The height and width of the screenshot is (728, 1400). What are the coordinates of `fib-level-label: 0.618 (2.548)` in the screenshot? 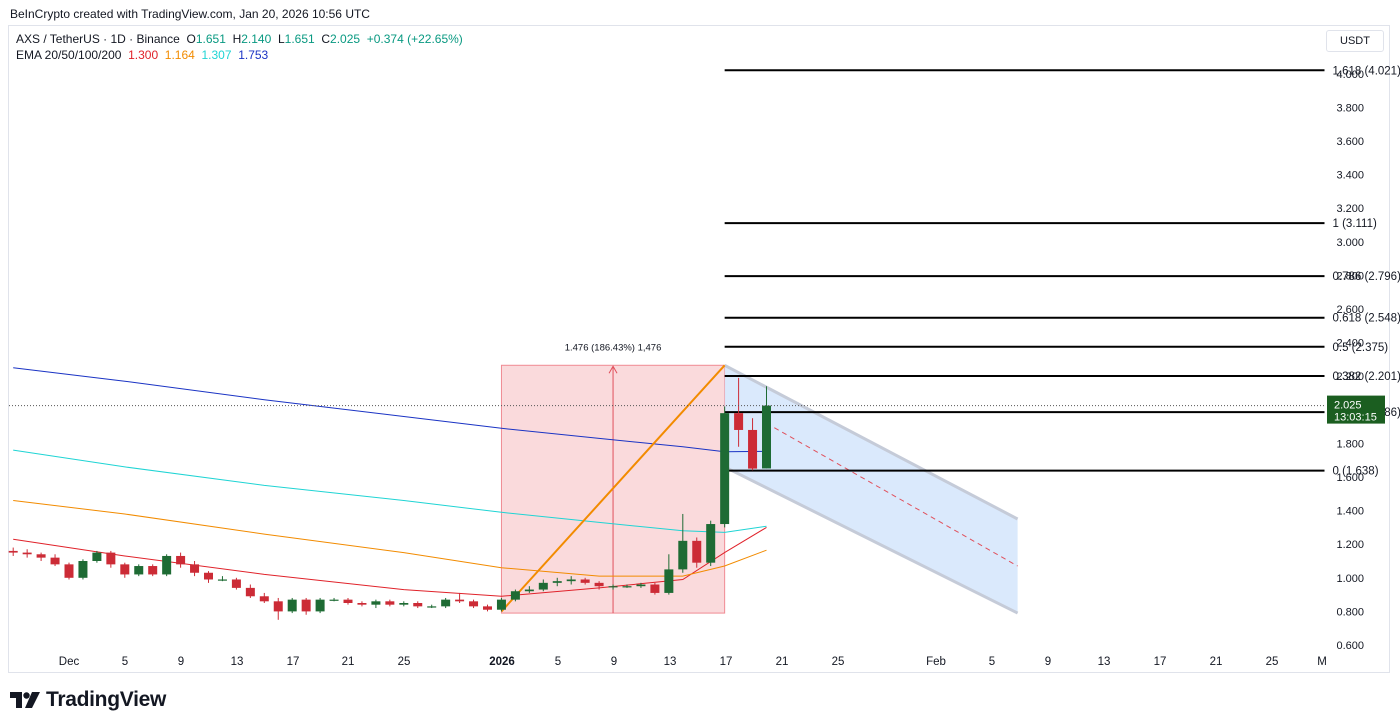 It's located at (1366, 319).